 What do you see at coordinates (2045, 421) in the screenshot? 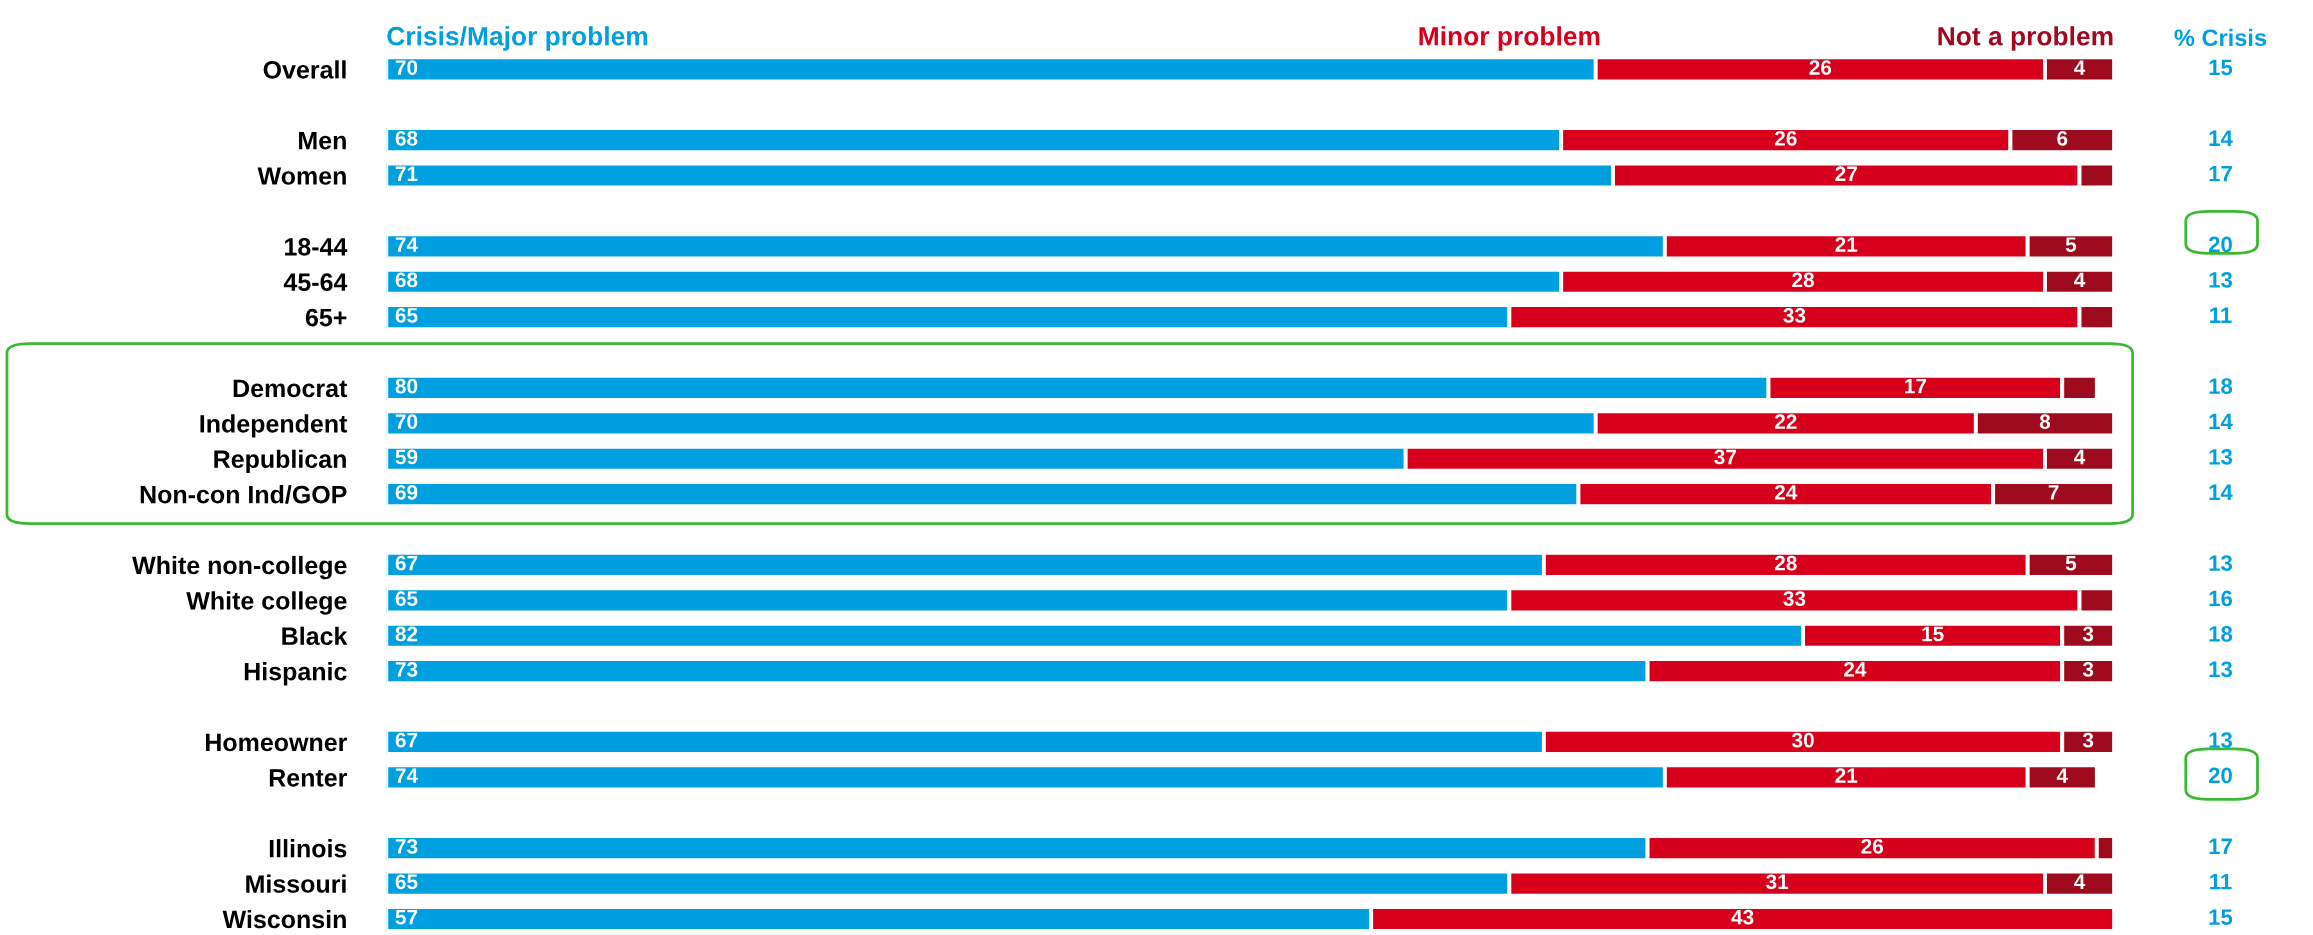
I see `data-label: 8` at bounding box center [2045, 421].